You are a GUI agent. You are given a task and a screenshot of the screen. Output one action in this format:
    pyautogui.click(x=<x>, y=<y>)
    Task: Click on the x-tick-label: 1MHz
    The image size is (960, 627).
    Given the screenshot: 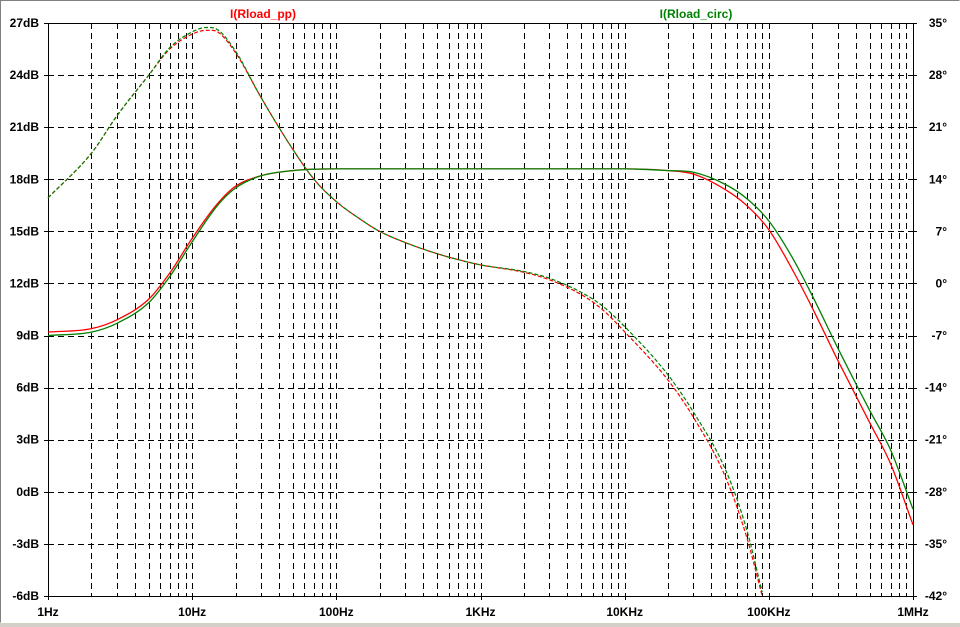 What is the action you would take?
    pyautogui.click(x=912, y=612)
    